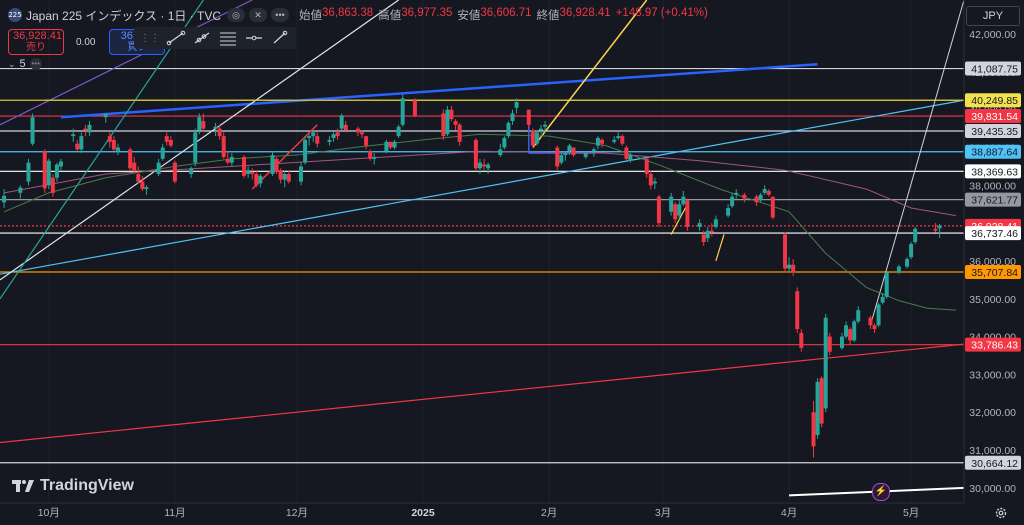 This screenshot has height=525, width=1024. Describe the element at coordinates (911, 513) in the screenshot. I see `time-tick-label: 5月` at that location.